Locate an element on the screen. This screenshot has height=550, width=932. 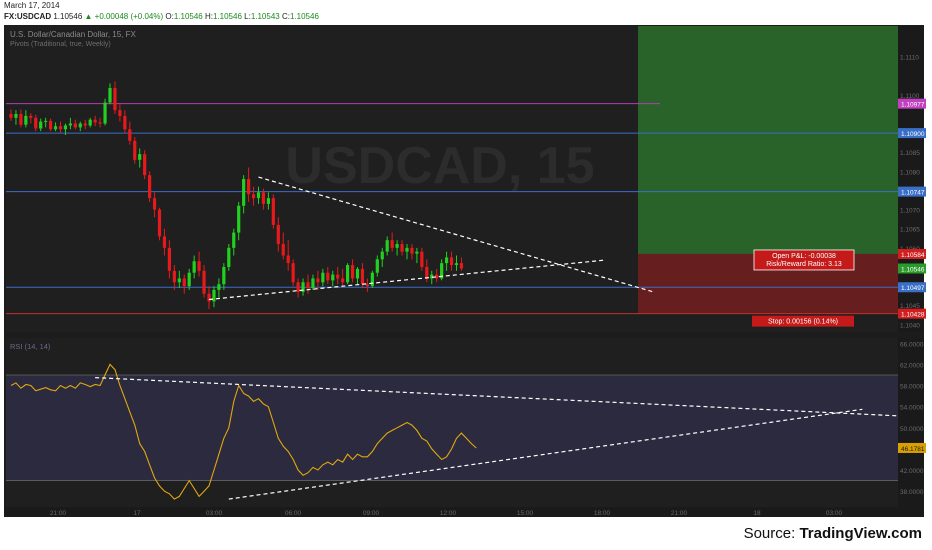
price-tick-label: 1.1040 is located at coordinates (910, 325).